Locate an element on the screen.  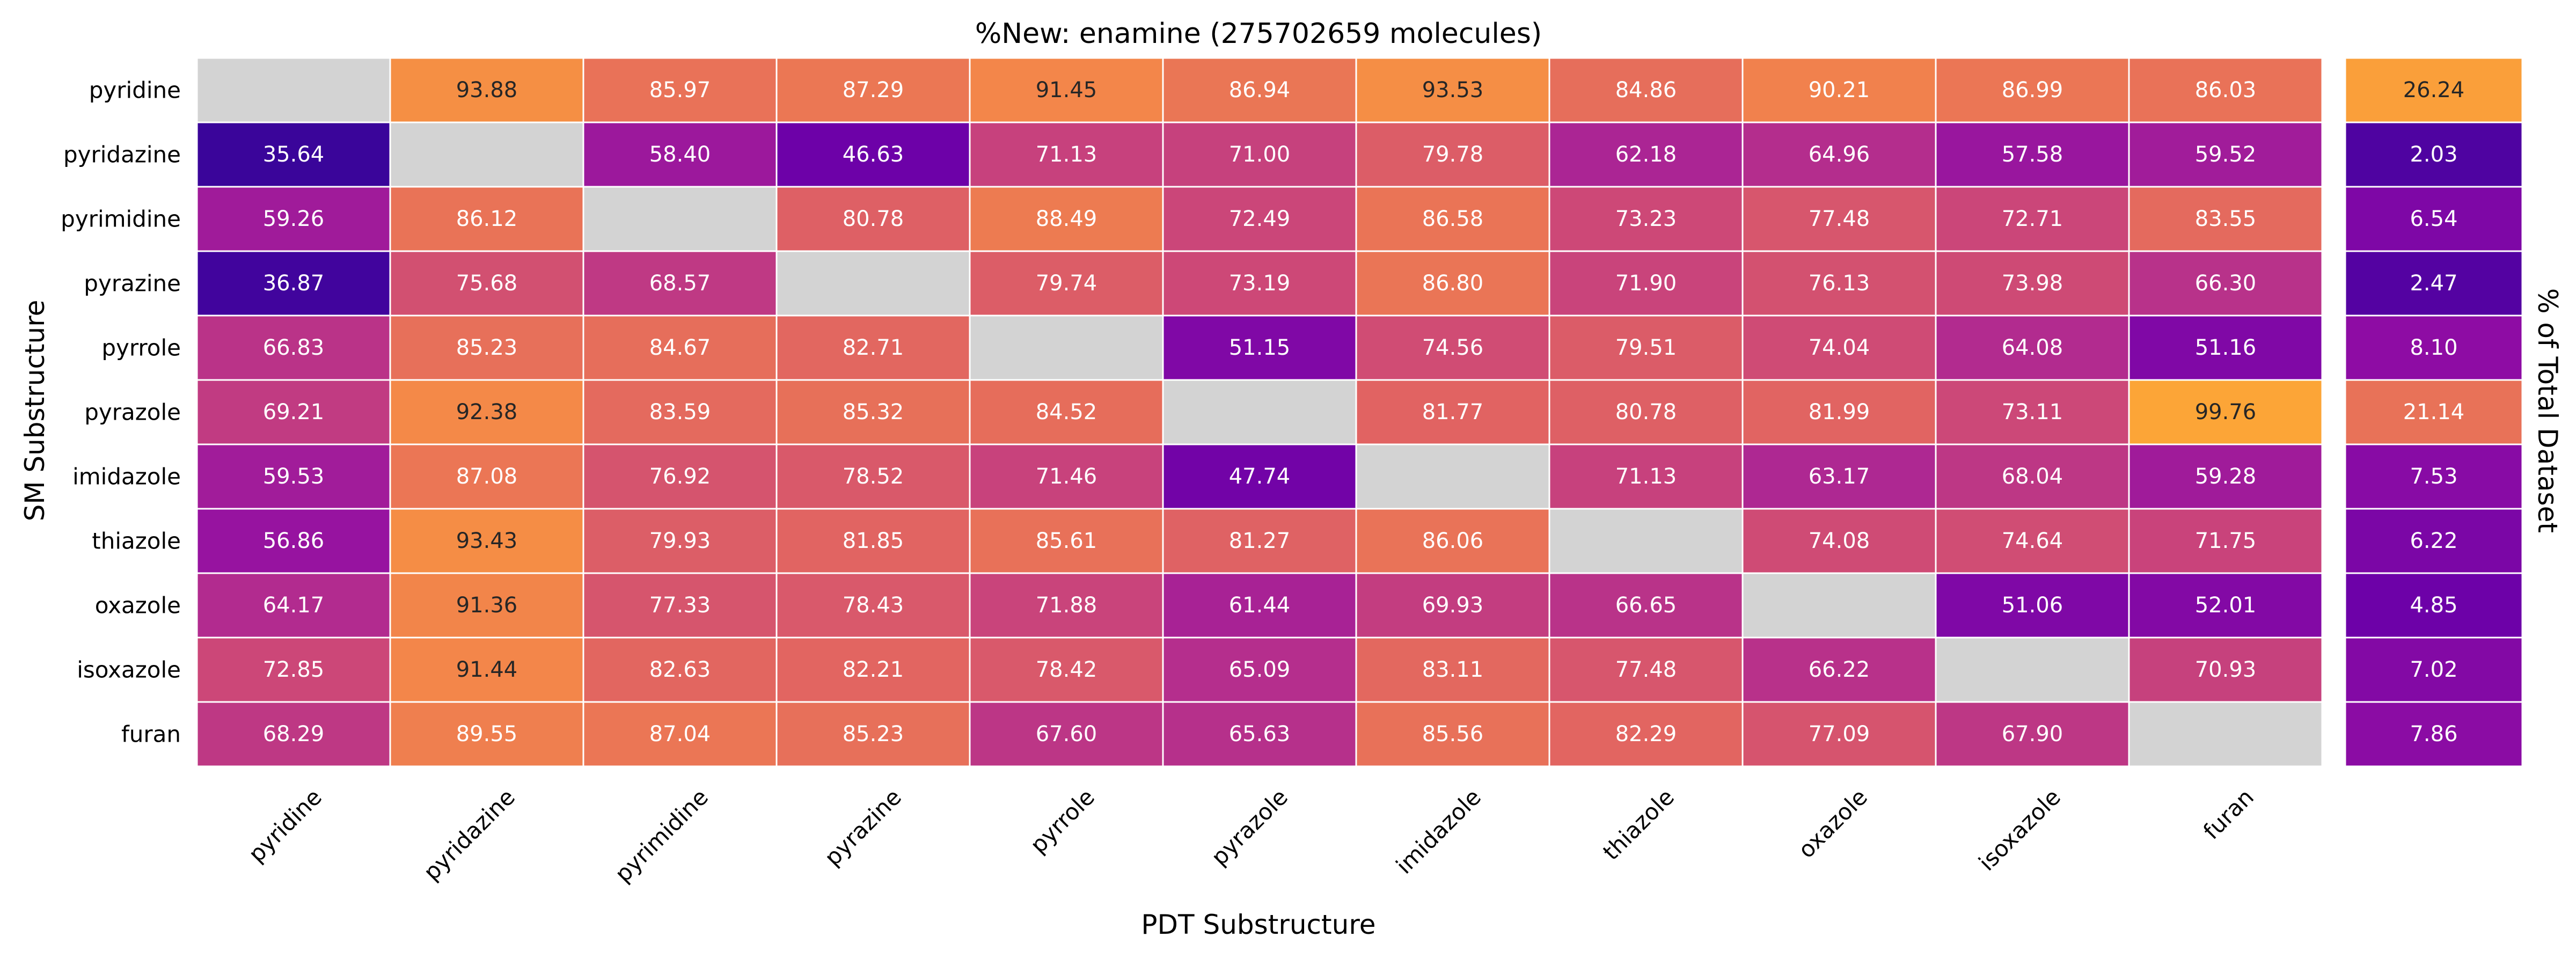
cell-value-label: 59.53 is located at coordinates (294, 476).